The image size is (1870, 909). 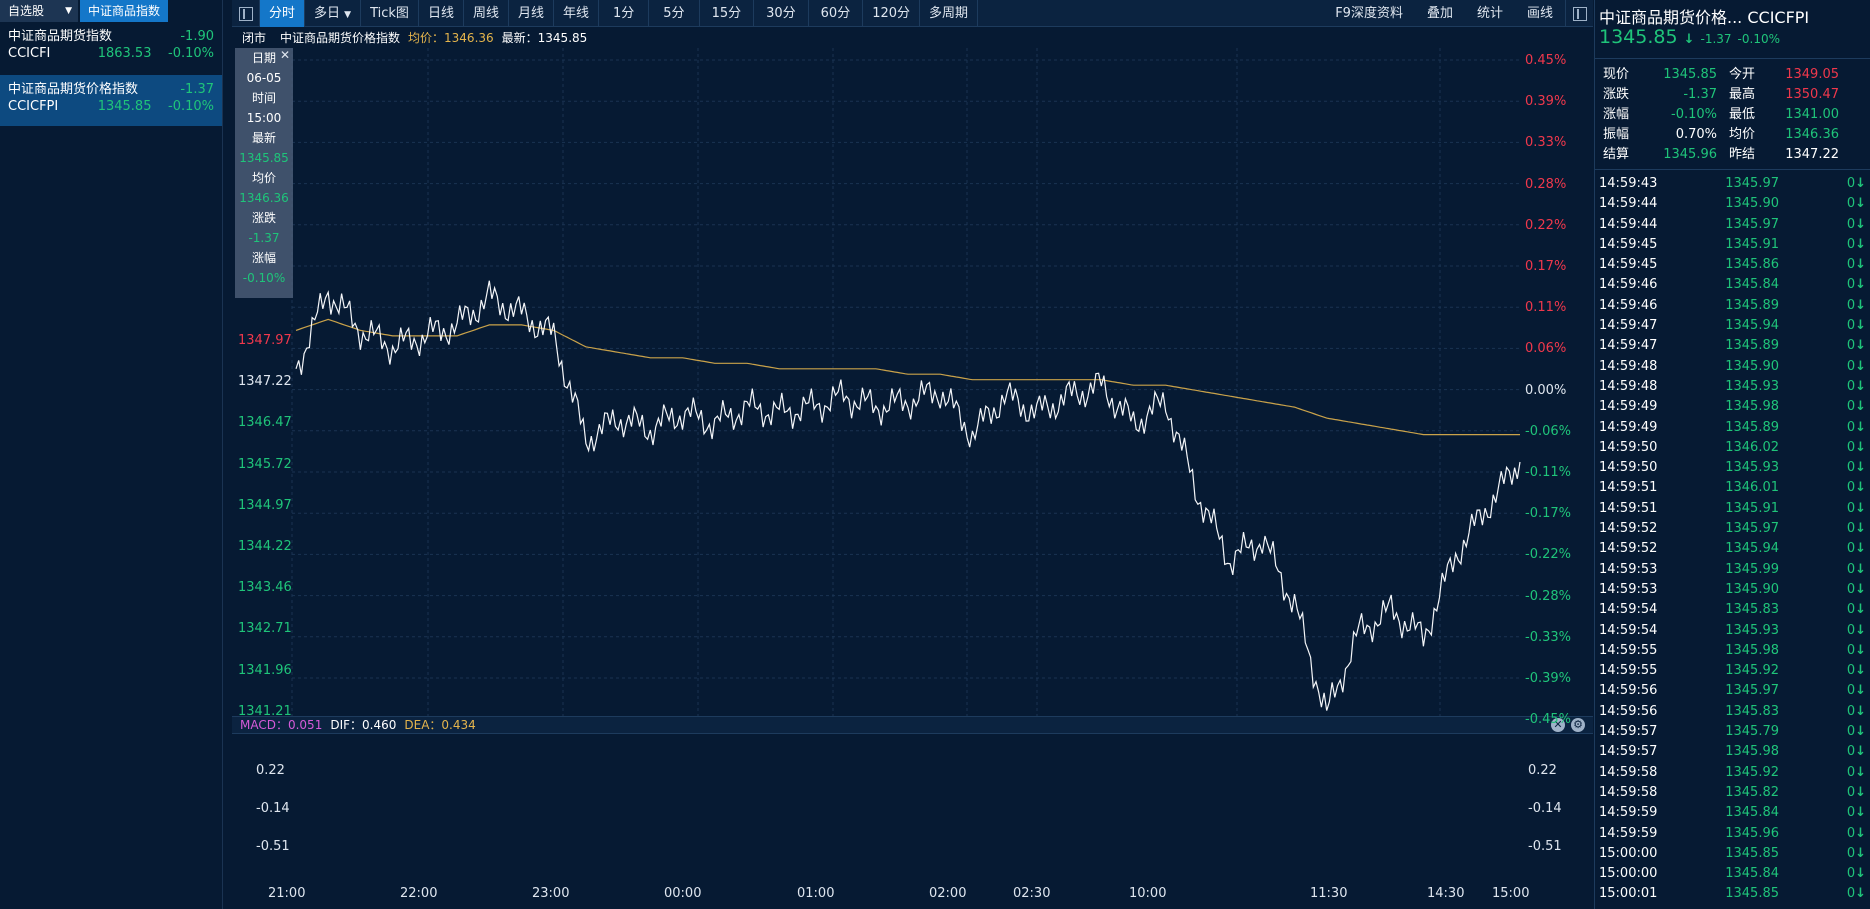 I want to click on tick-time: 15:00:00, so click(x=1628, y=853).